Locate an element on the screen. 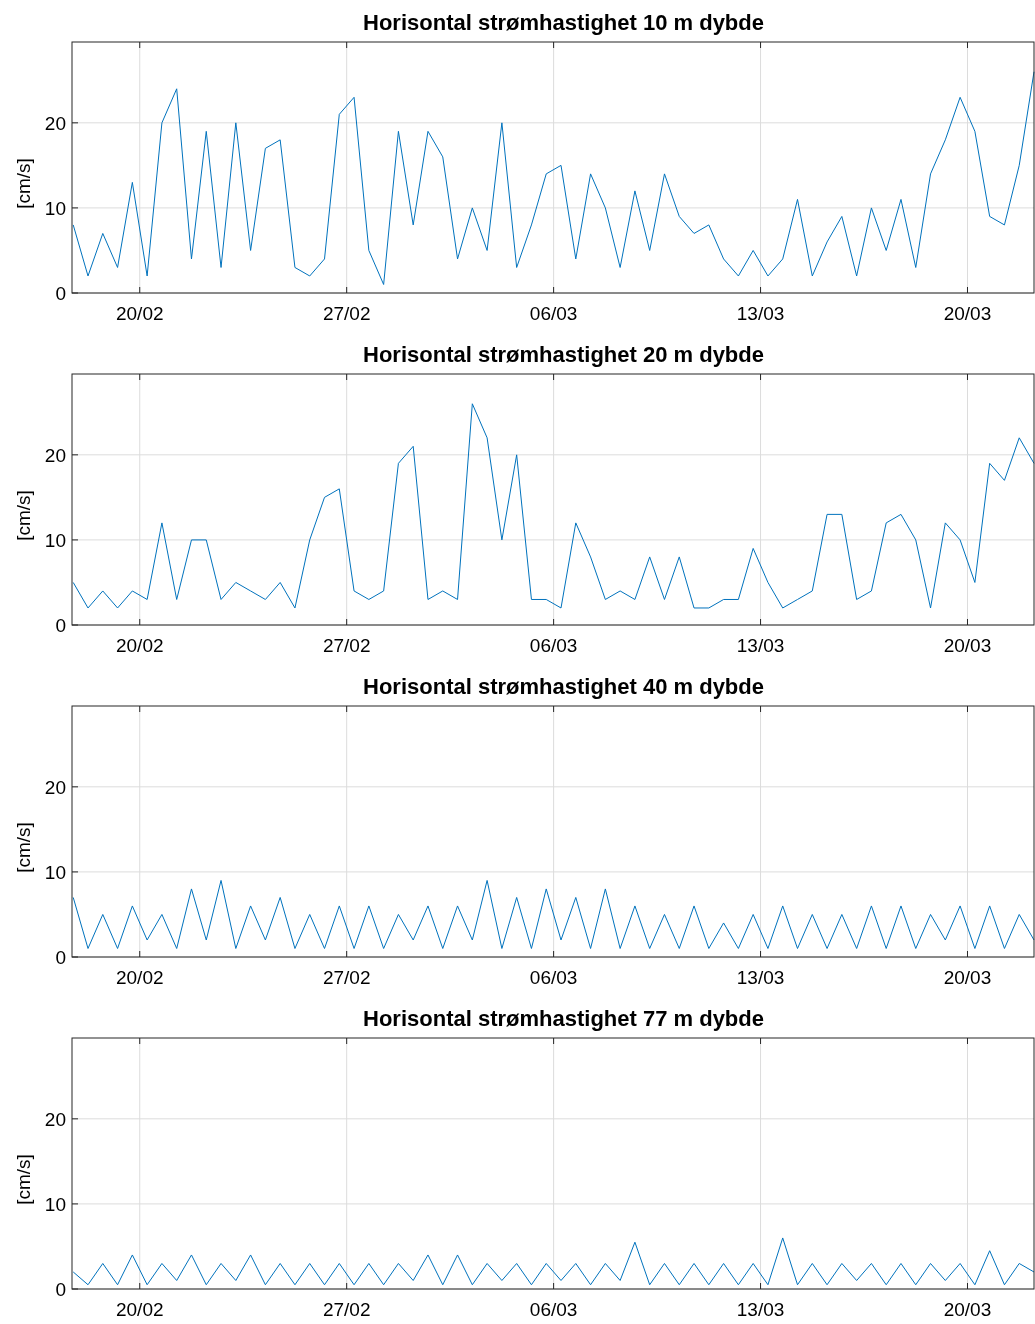  chart-title: Horisontal strømhastighet 40 m dybde is located at coordinates (563, 686).